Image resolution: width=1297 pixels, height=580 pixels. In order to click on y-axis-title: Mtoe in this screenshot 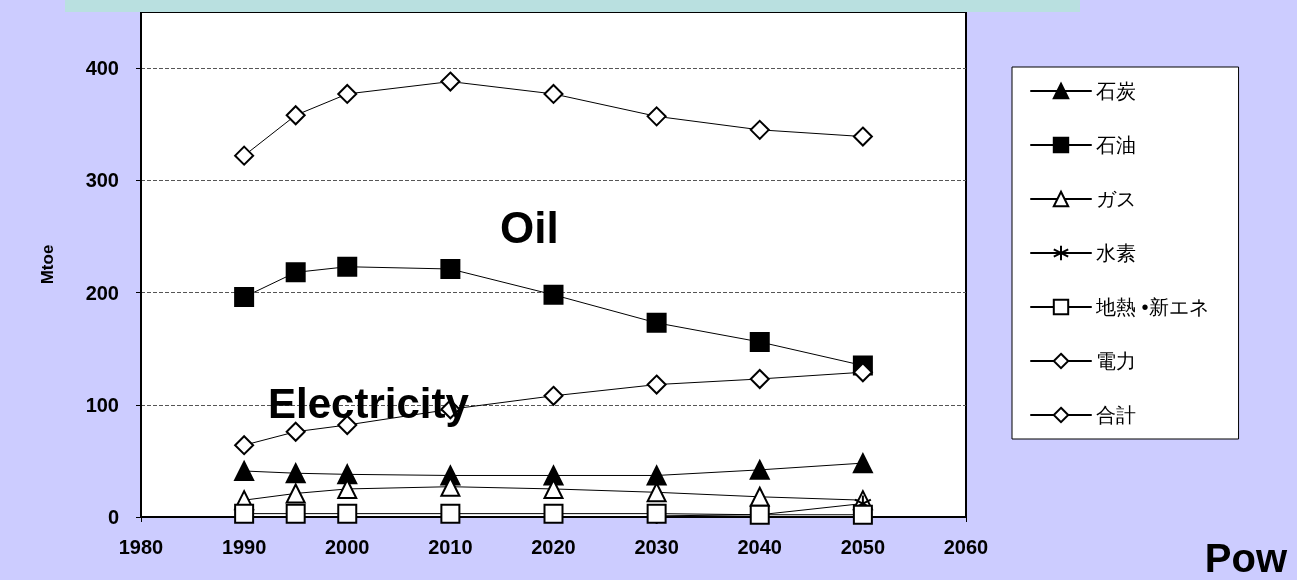, I will do `click(47, 264)`.